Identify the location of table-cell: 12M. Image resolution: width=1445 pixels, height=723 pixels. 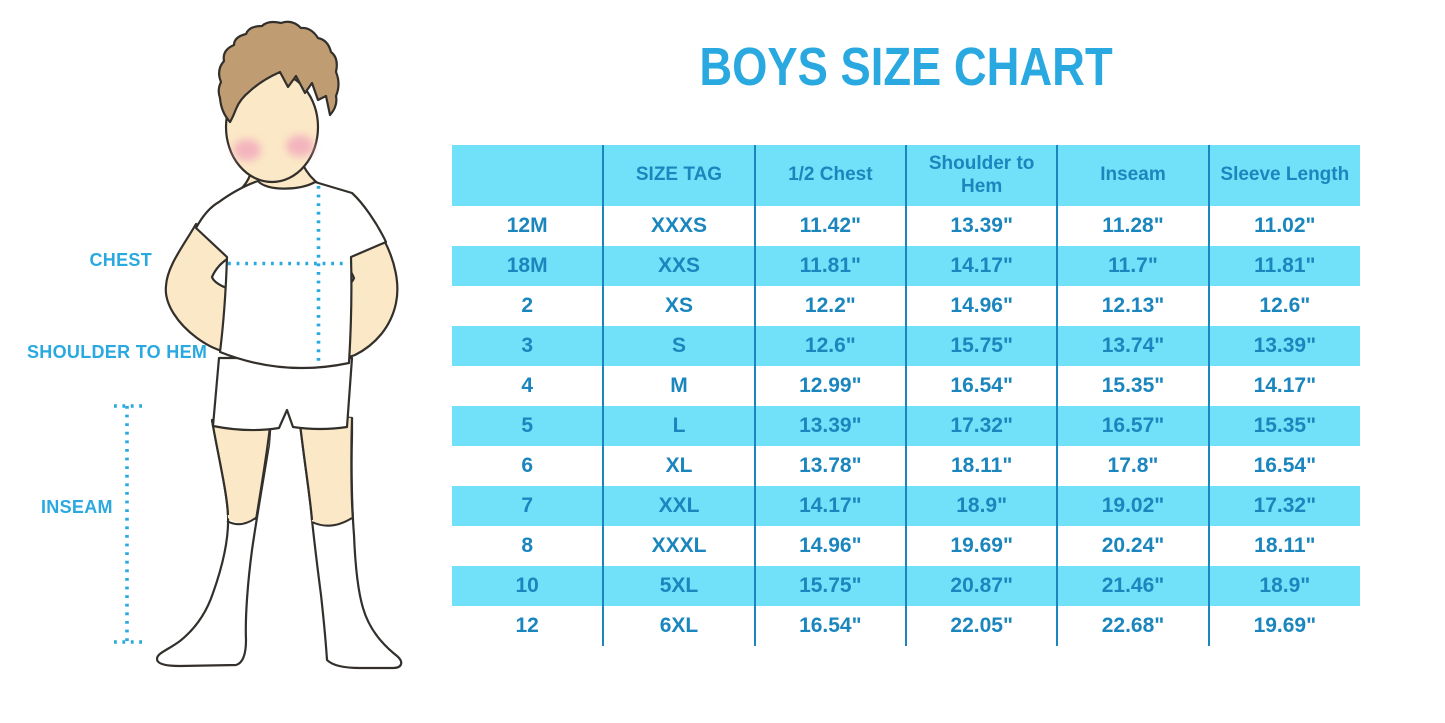
(528, 226).